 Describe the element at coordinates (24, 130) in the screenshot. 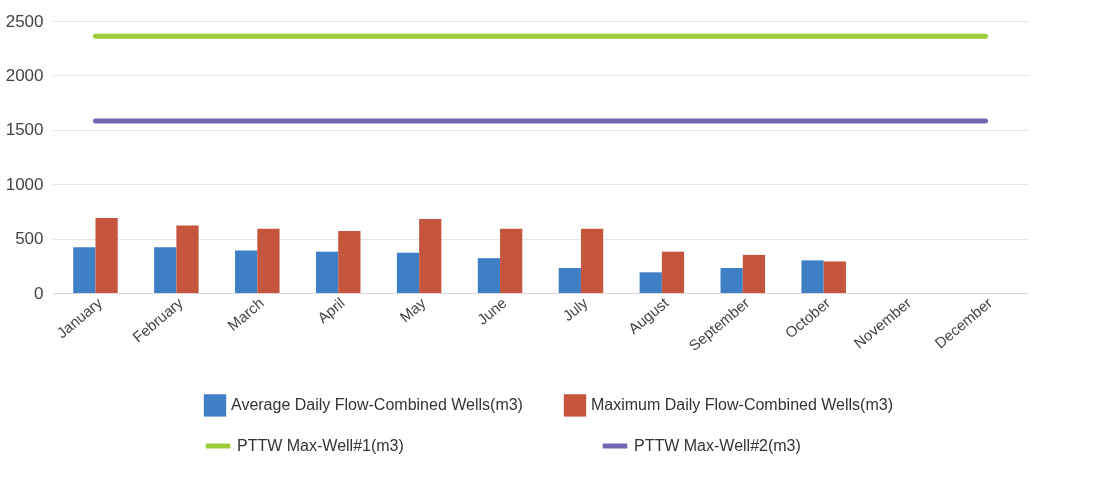

I see `y-tick-label: 1500` at that location.